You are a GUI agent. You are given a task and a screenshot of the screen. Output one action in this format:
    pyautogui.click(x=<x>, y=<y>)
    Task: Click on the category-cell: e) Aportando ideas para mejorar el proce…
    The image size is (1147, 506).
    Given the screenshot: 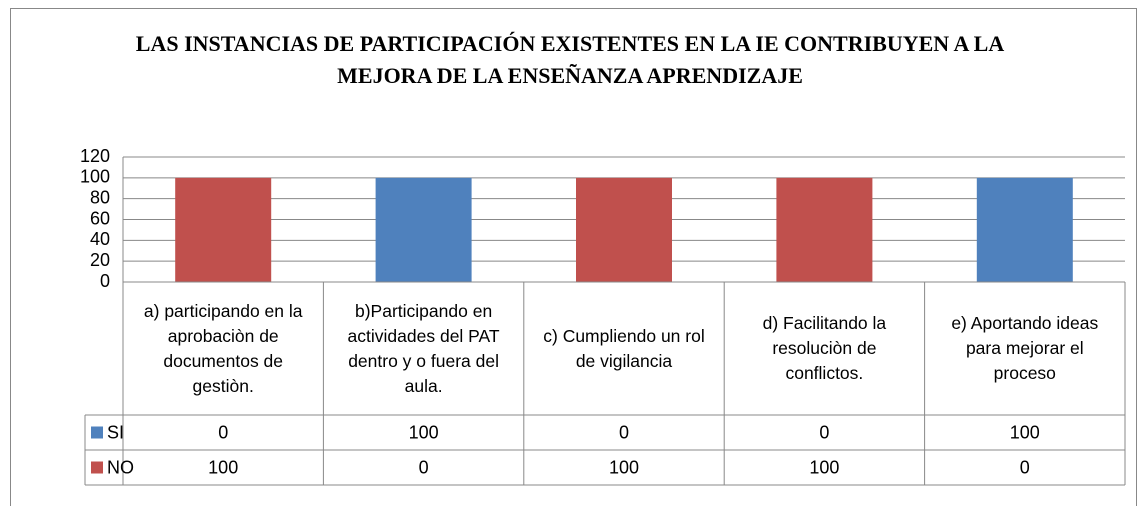 What is the action you would take?
    pyautogui.click(x=1025, y=348)
    